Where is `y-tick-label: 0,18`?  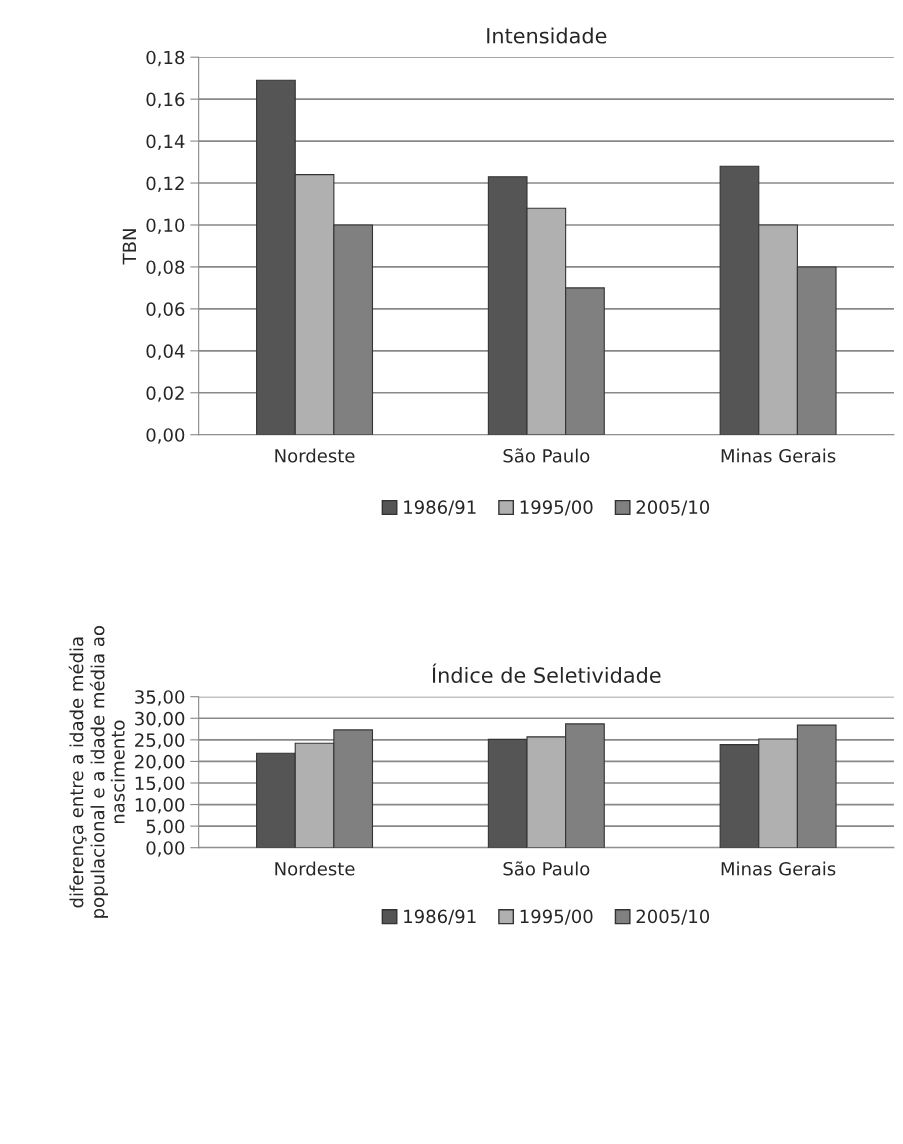
y-tick-label: 0,18 is located at coordinates (165, 58).